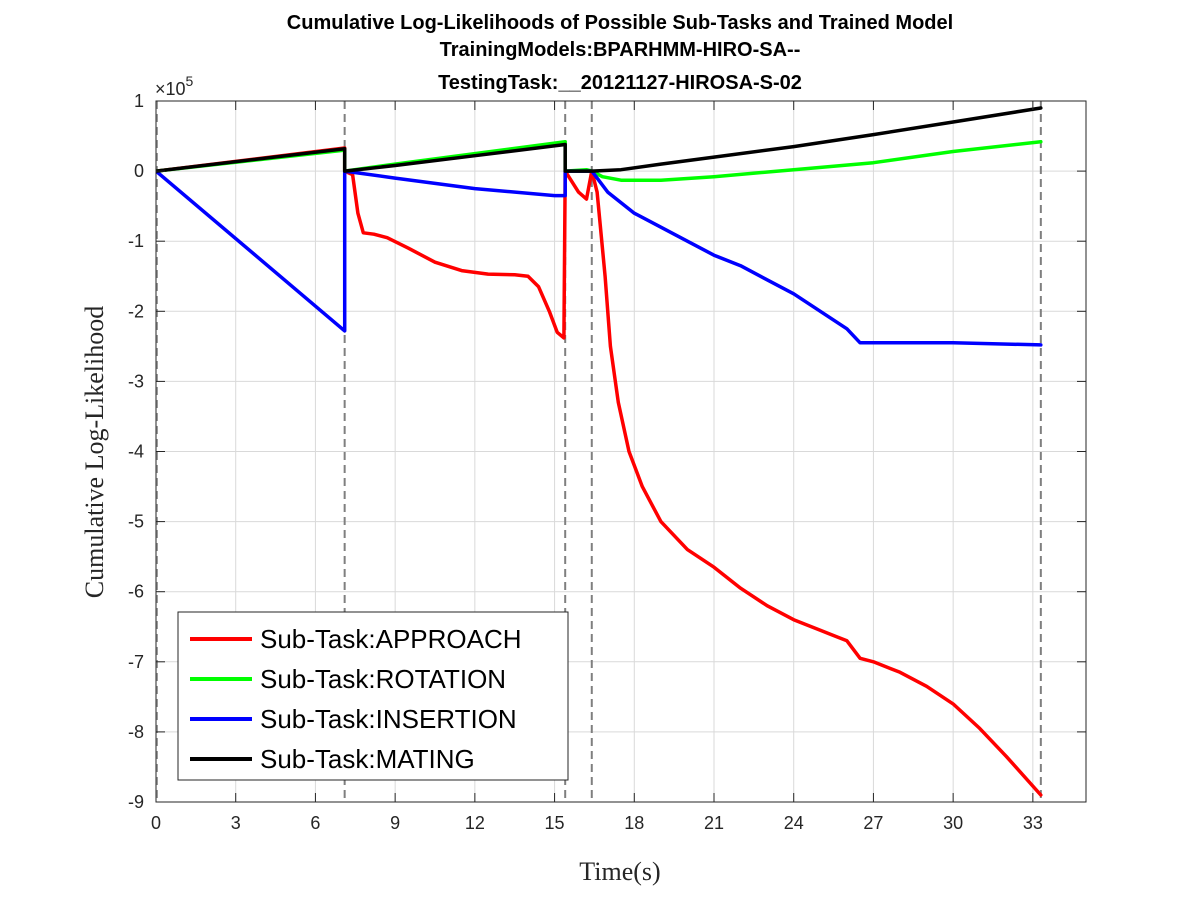 Image resolution: width=1200 pixels, height=900 pixels. Describe the element at coordinates (136, 452) in the screenshot. I see `y-tick-label: -4` at that location.